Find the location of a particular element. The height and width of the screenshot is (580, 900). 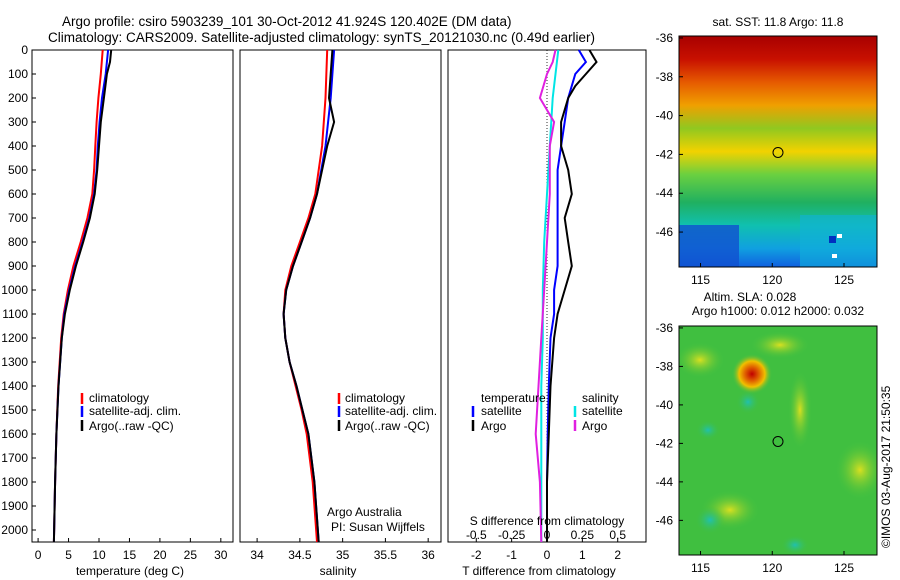

x-tick-label: 30 is located at coordinates (221, 555).